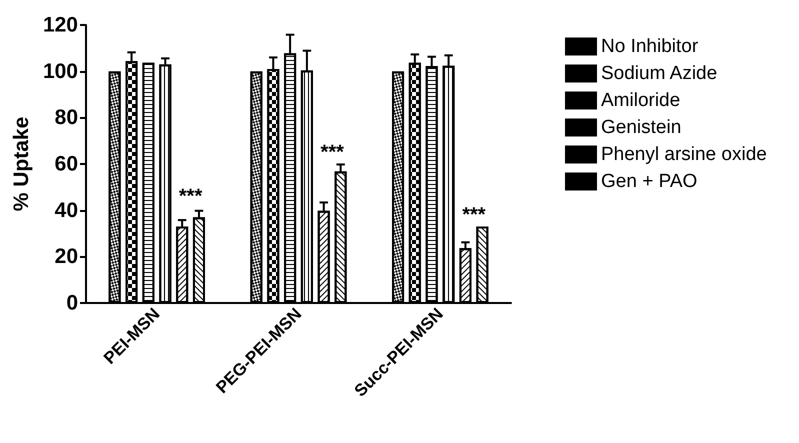 The image size is (799, 443). What do you see at coordinates (66, 164) in the screenshot?
I see `y-tick-label: 60` at bounding box center [66, 164].